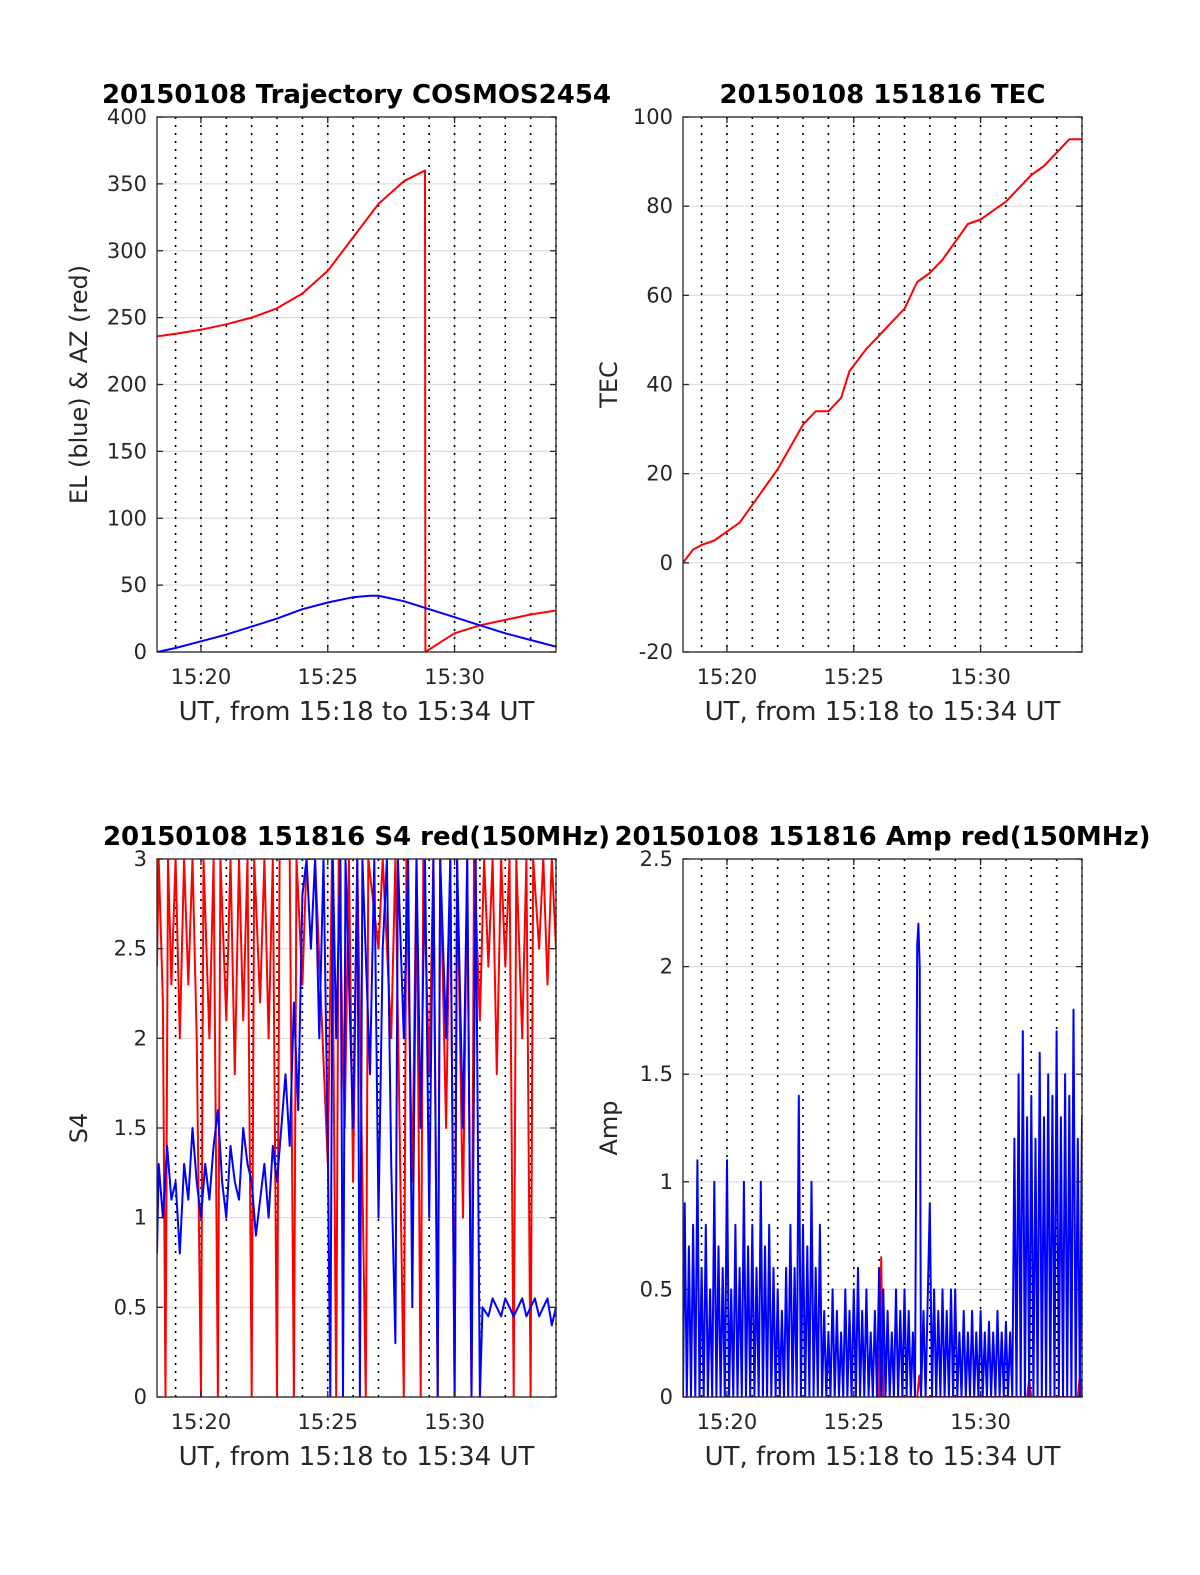 Image resolution: width=1200 pixels, height=1575 pixels. I want to click on y-axis-label: EL (blue) & AZ (red), so click(79, 384).